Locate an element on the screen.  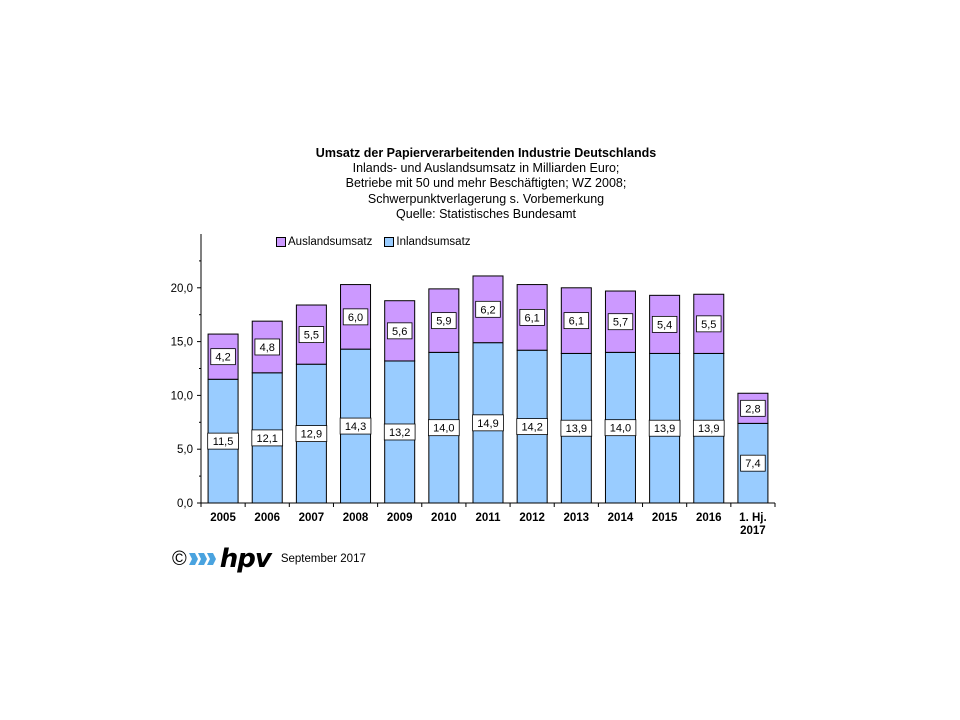
x-tick-label: 2005 is located at coordinates (223, 518).